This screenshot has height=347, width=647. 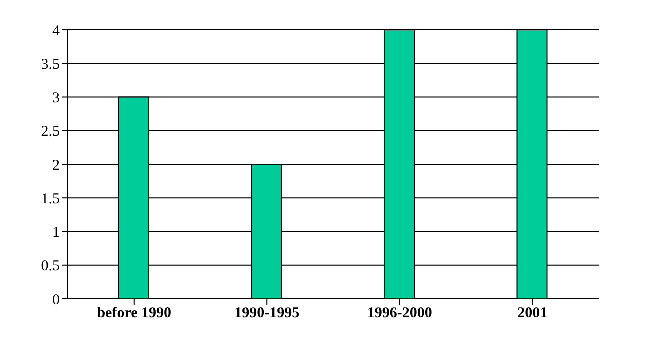 I want to click on y-tick-label: 1.5, so click(x=50, y=199).